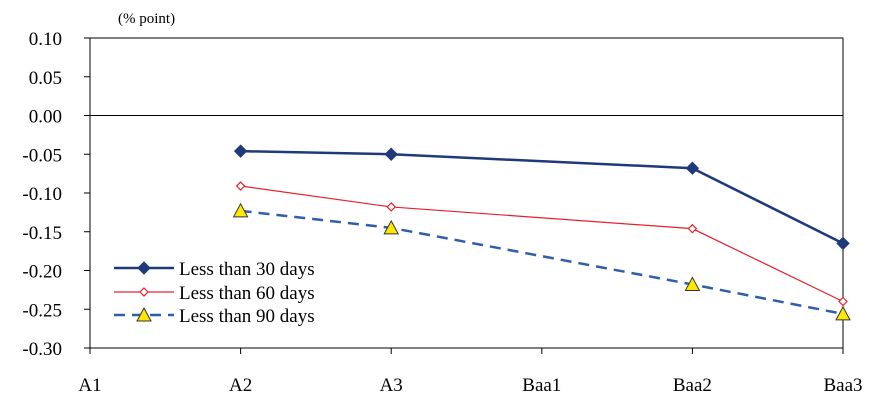 This screenshot has width=871, height=402. Describe the element at coordinates (45, 39) in the screenshot. I see `y-tick-label: 0.10` at that location.